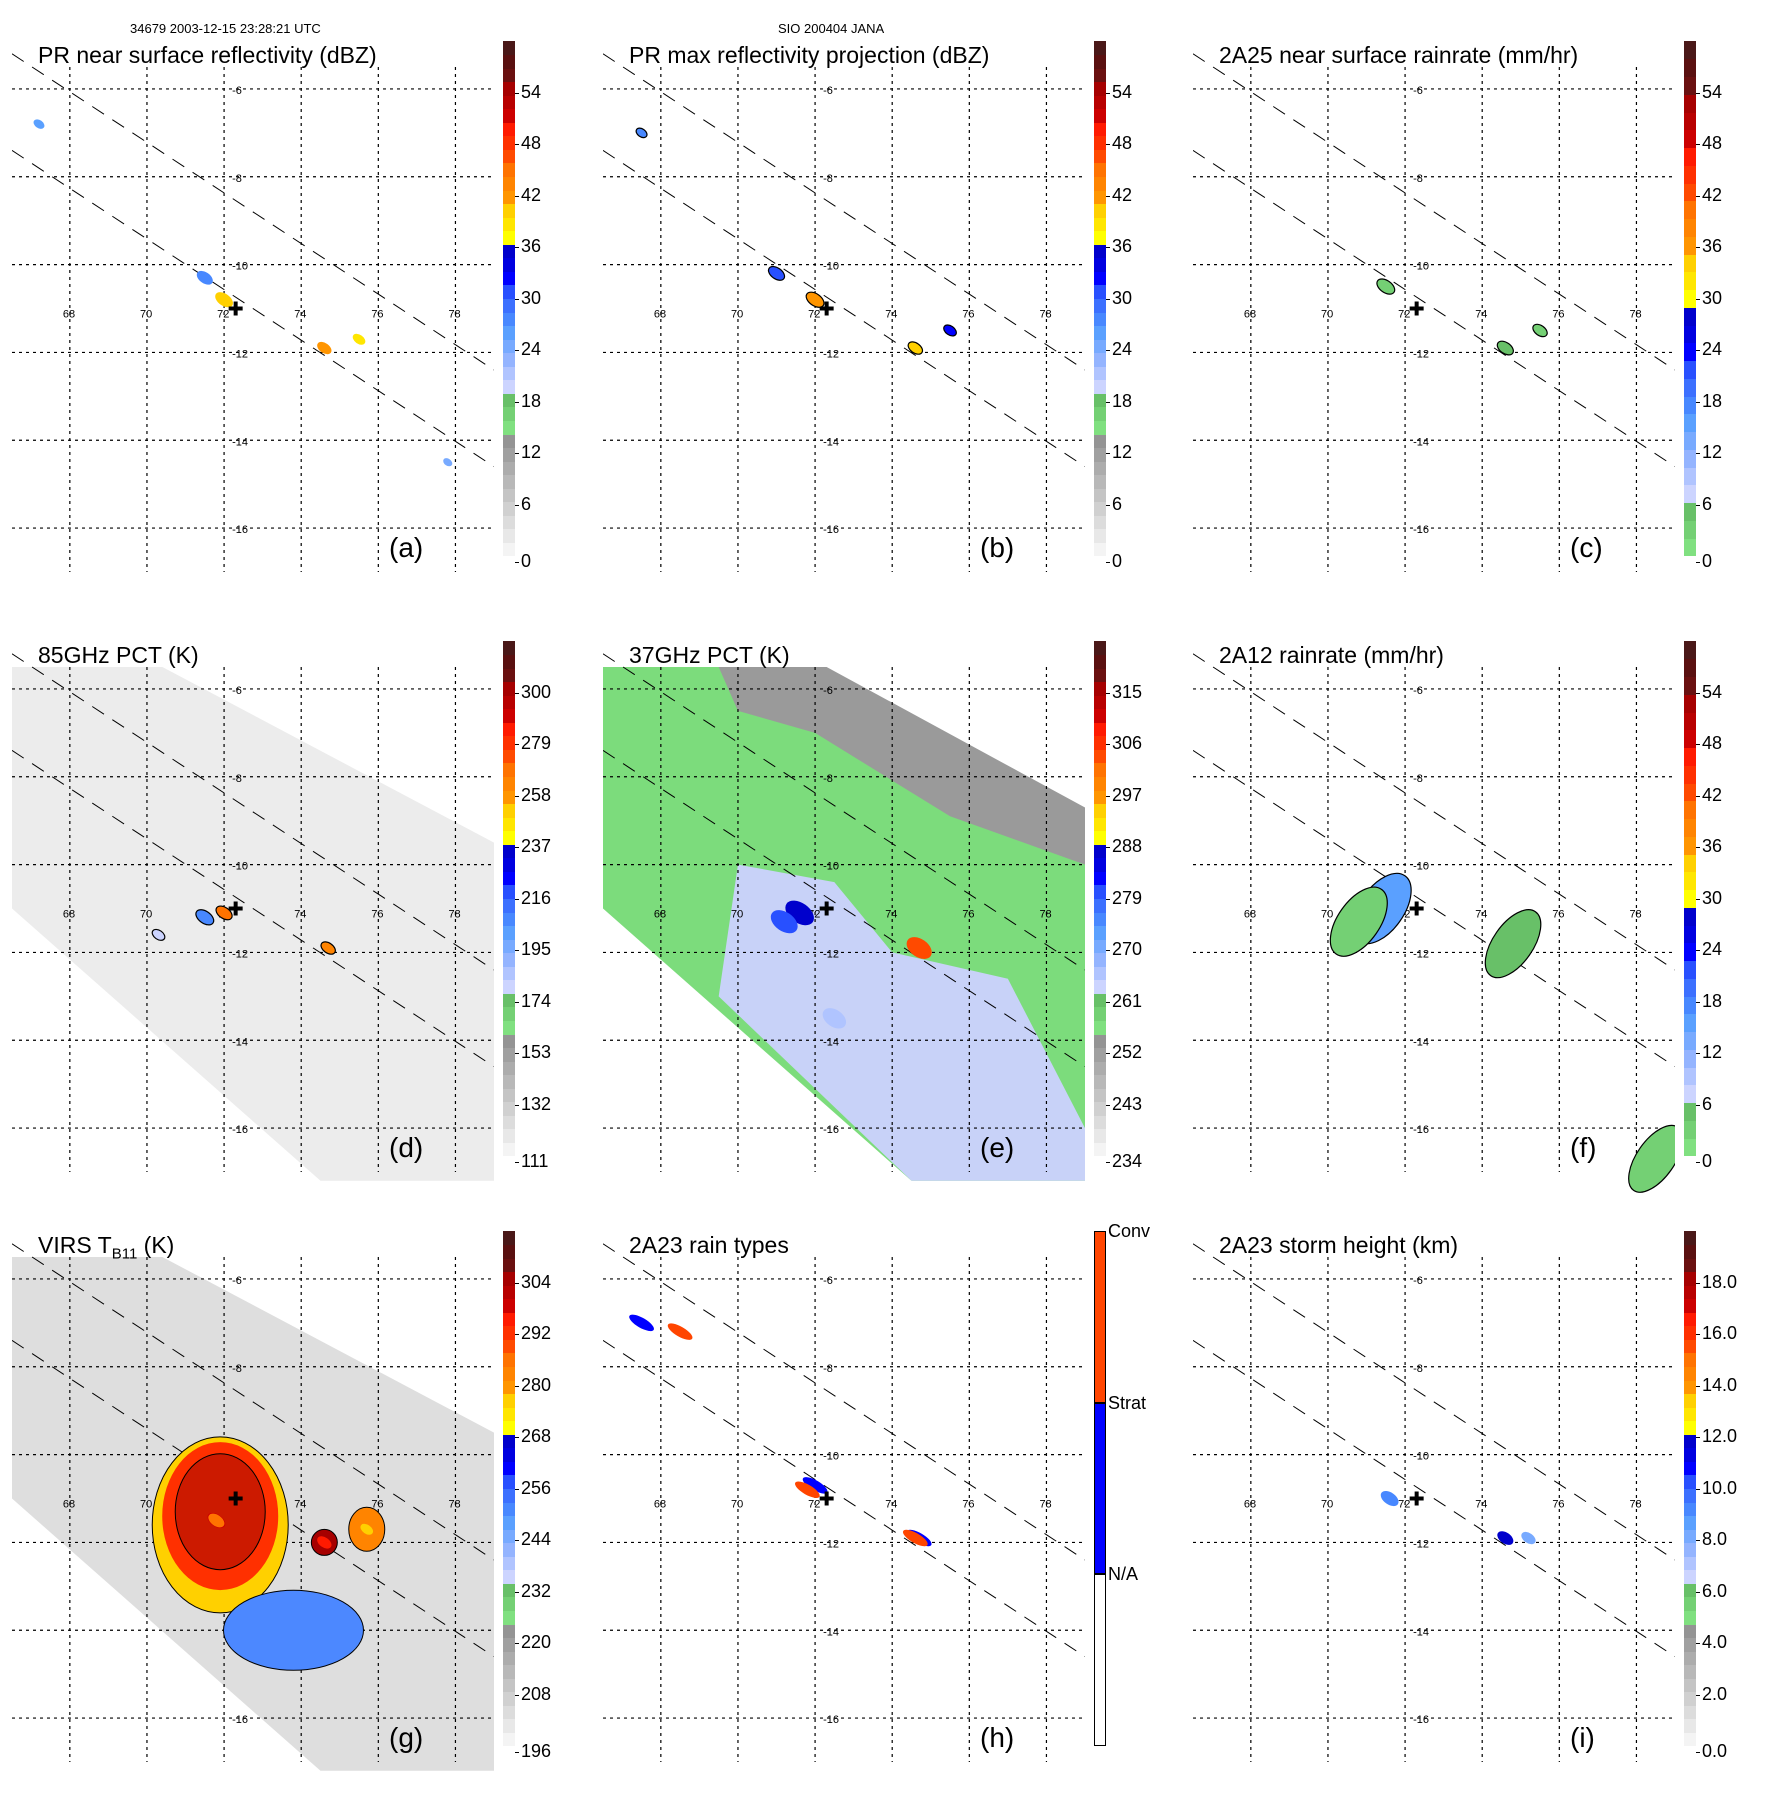  Describe the element at coordinates (1418, 1281) in the screenshot. I see `lat-tick-label: -6` at that location.